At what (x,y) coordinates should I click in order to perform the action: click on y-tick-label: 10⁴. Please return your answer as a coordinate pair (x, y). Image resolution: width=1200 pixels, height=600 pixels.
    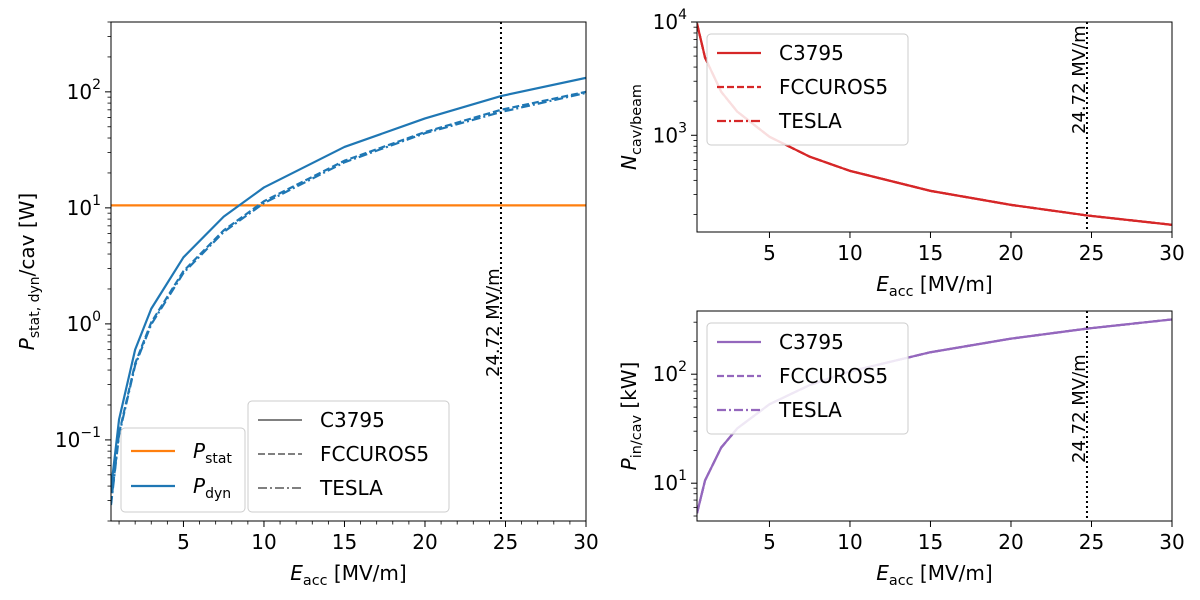
    Looking at the image, I should click on (670, 20).